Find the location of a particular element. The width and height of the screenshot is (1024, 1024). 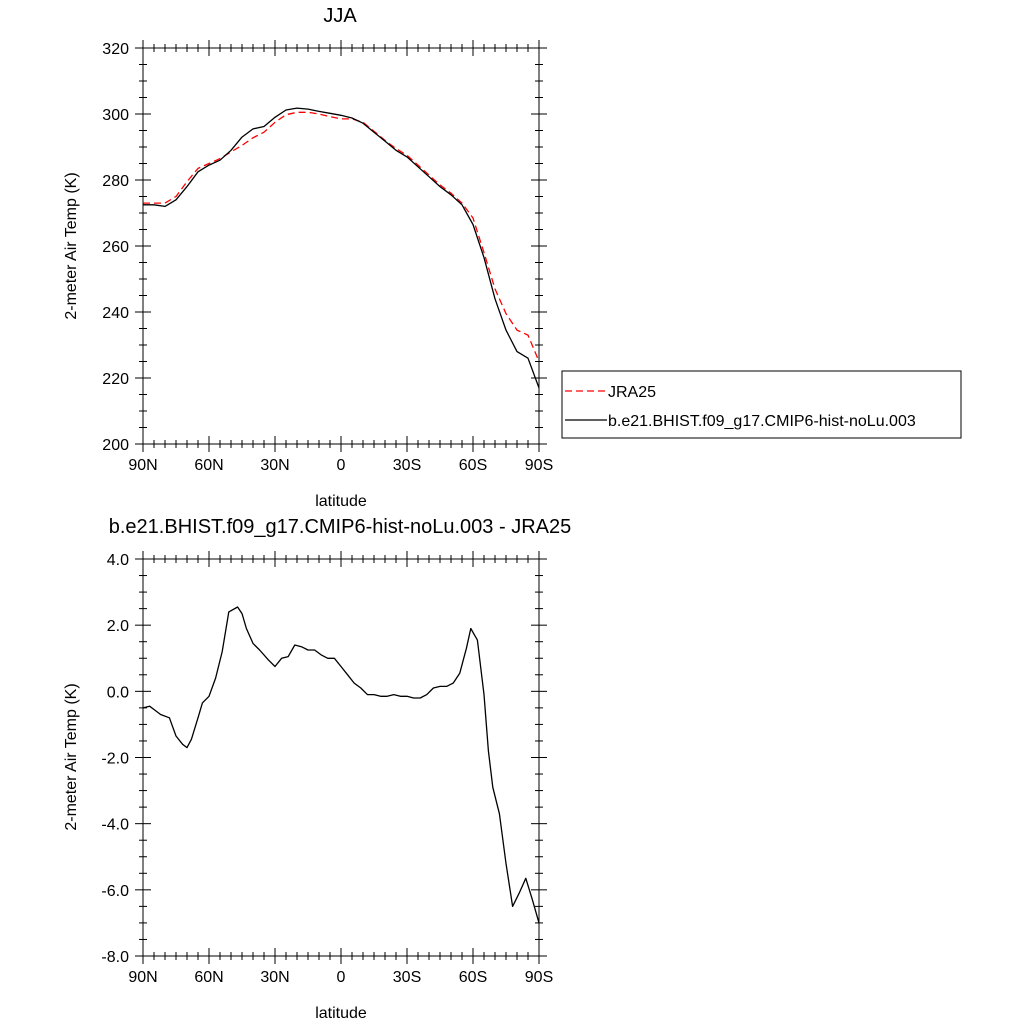

y-tick-label: 280 is located at coordinates (115, 181).